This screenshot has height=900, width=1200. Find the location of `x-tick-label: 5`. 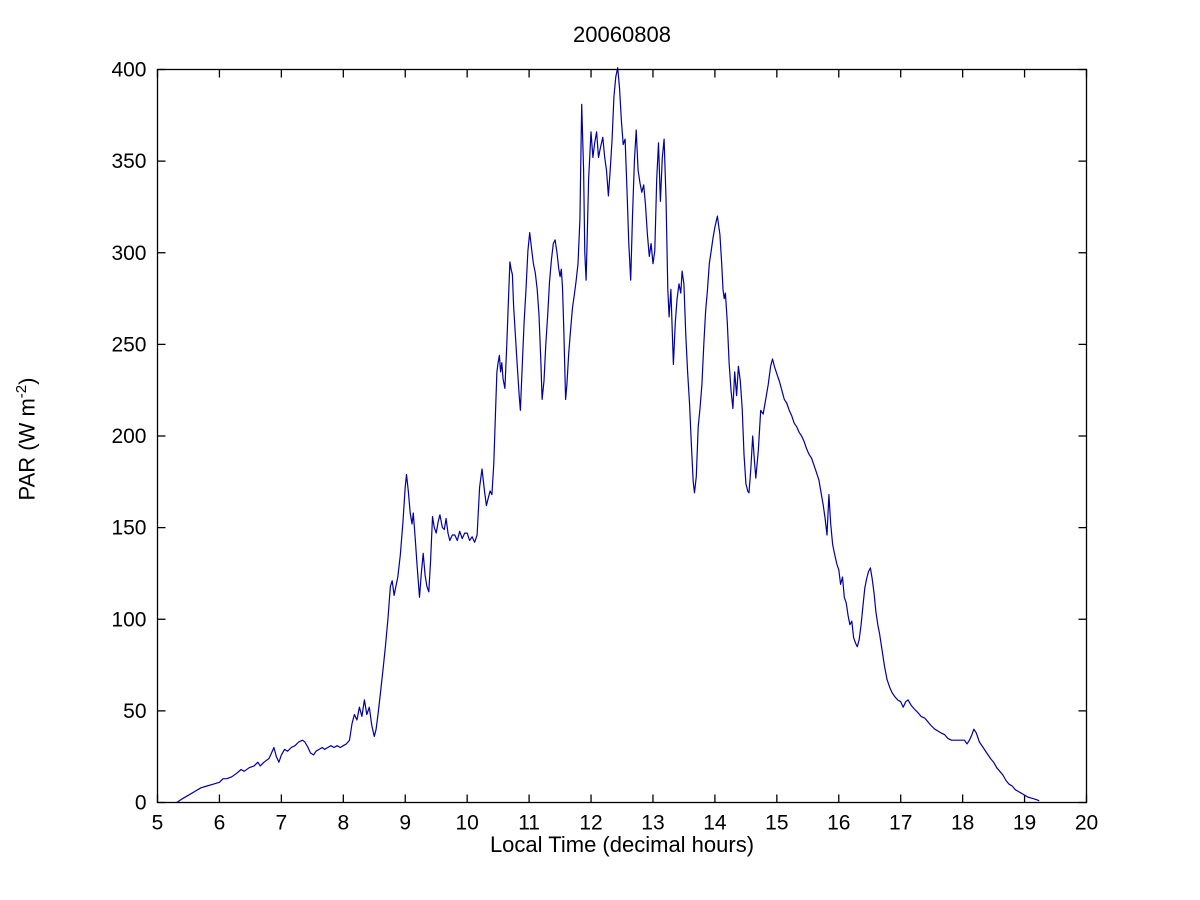

x-tick-label: 5 is located at coordinates (158, 823).